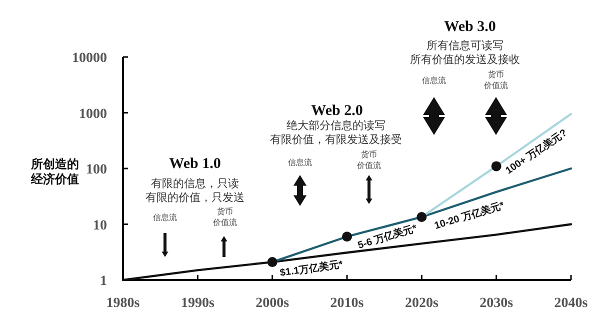 This screenshot has width=600, height=324. What do you see at coordinates (337, 111) in the screenshot?
I see `annotation: Web 2.0` at bounding box center [337, 111].